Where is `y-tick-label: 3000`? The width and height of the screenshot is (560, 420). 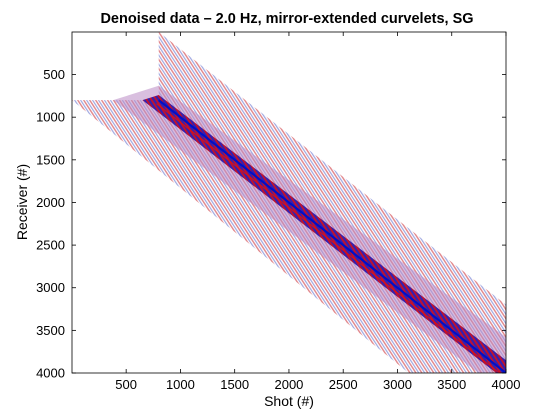 y-tick-label: 3000 is located at coordinates (50, 287).